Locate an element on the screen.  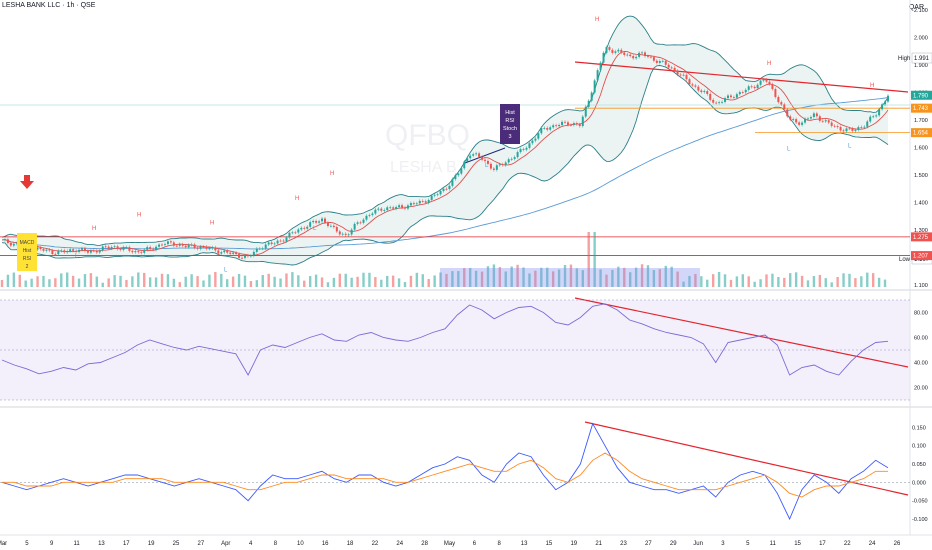
orange-price-box is located at coordinates (921, 108).